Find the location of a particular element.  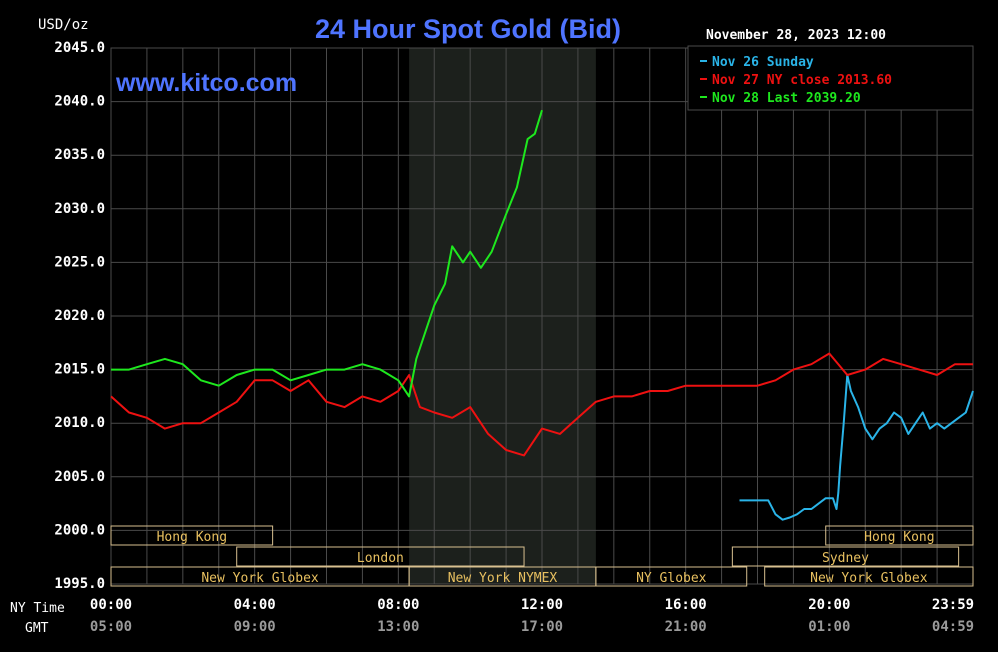

legend-box is located at coordinates (830, 78).